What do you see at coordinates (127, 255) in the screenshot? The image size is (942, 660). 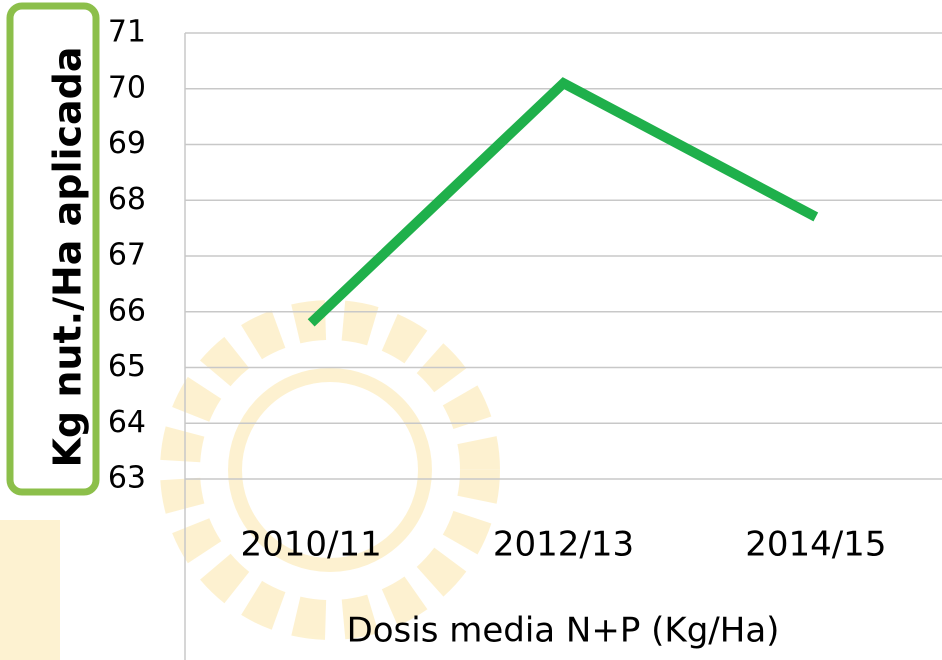 I see `y-tick-label: 67` at bounding box center [127, 255].